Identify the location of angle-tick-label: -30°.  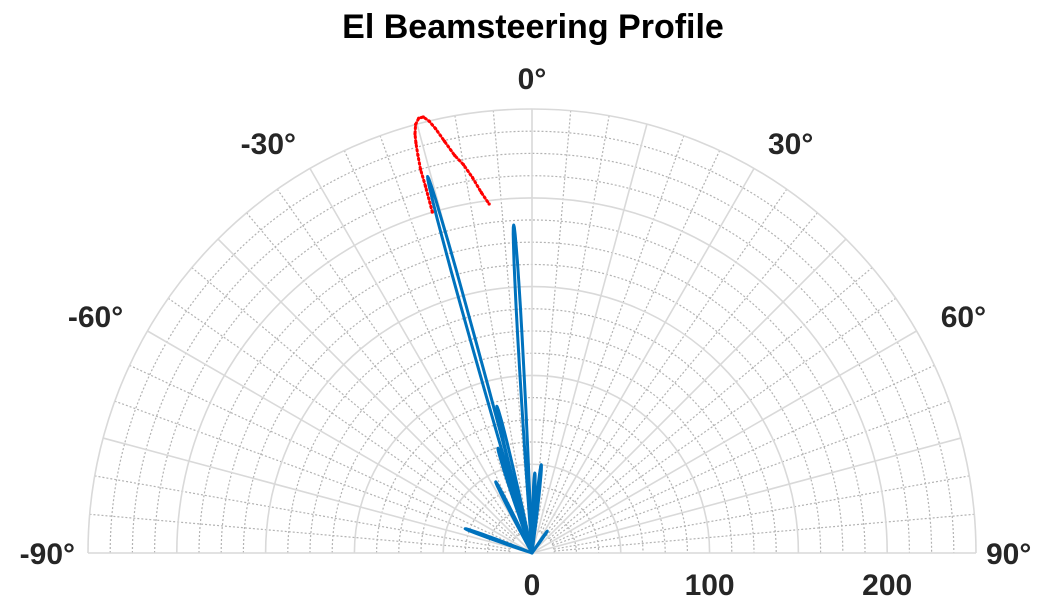
(268, 144).